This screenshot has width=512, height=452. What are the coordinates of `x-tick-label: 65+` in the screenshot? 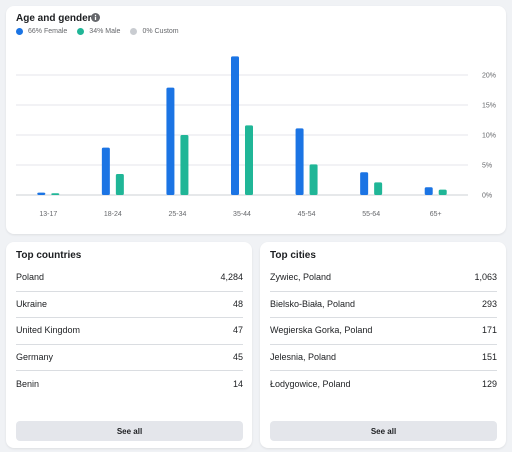 It's located at (436, 214).